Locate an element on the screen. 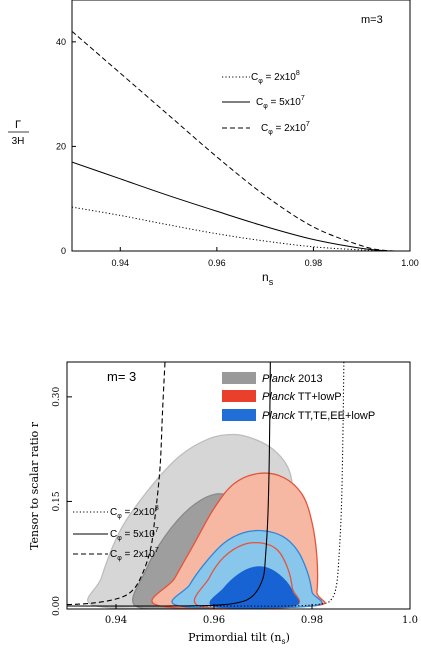 The height and width of the screenshot is (656, 421). chart-bottom-line-legend-label-value-2: = 2x10 is located at coordinates (139, 554).